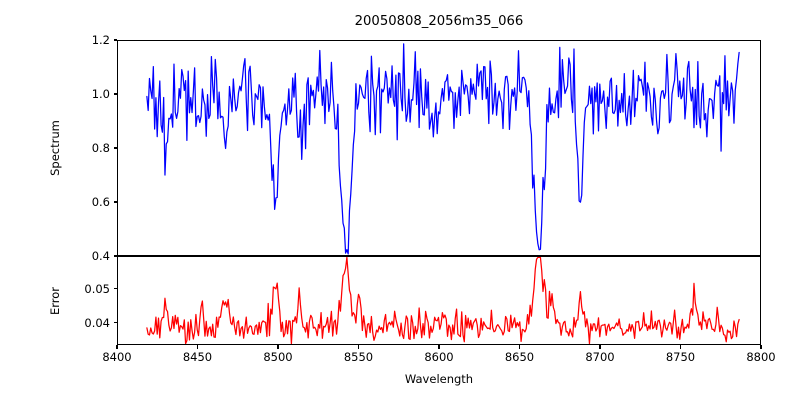 Image resolution: width=800 pixels, height=400 pixels. What do you see at coordinates (100, 94) in the screenshot?
I see `y-tick-label: 1.0` at bounding box center [100, 94].